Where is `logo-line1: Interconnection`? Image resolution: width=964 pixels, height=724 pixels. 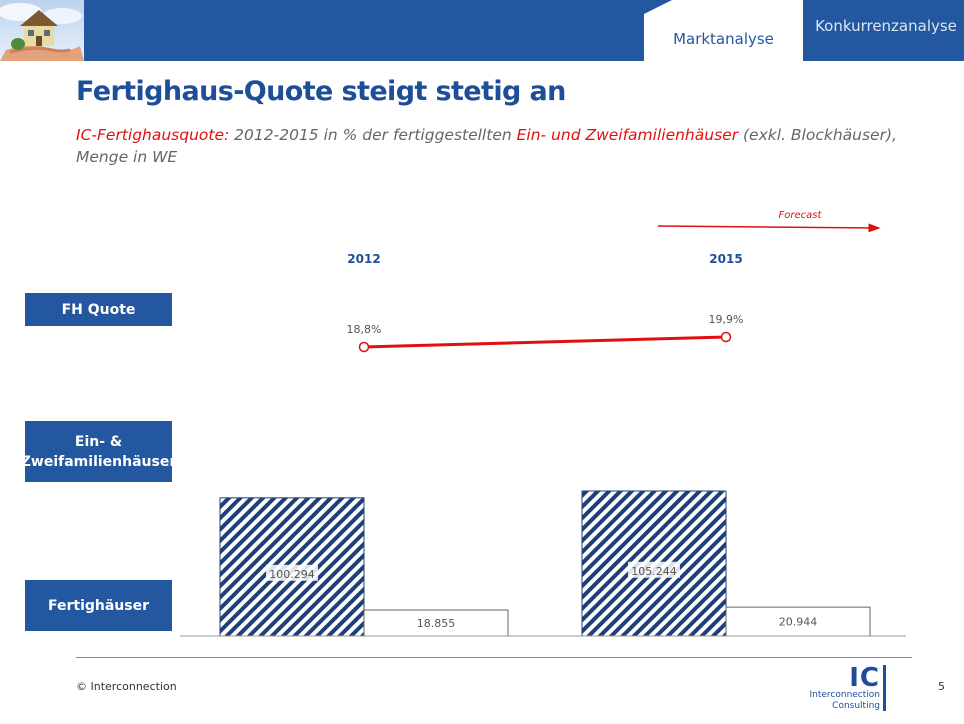 logo-line1: Interconnection is located at coordinates (844, 695).